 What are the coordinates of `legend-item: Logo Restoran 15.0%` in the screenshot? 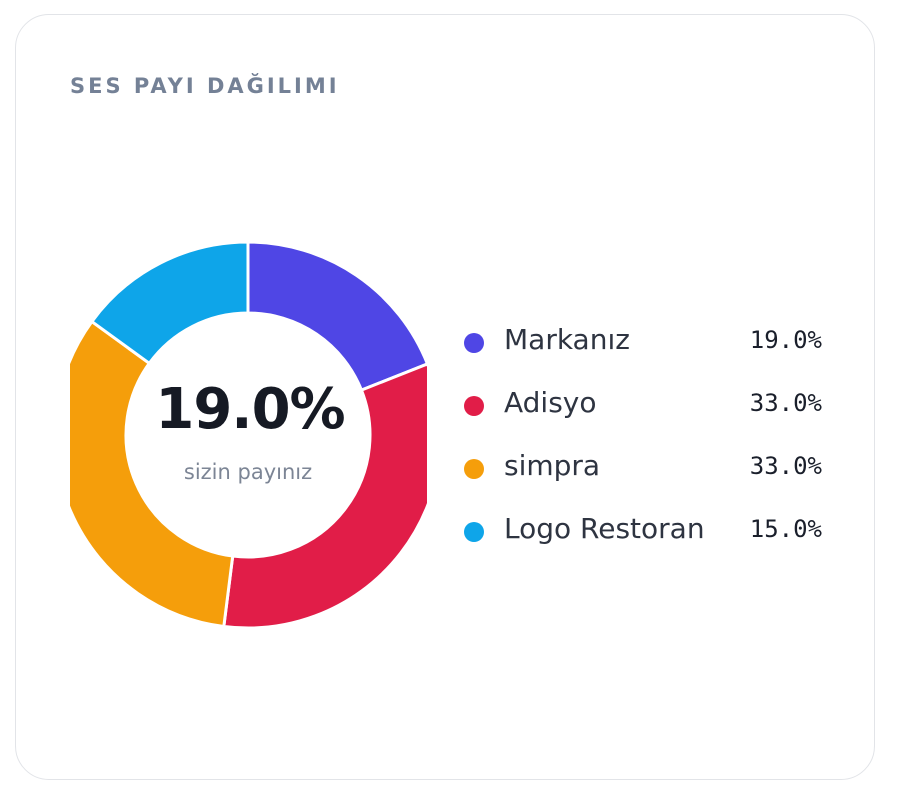 It's located at (647, 534).